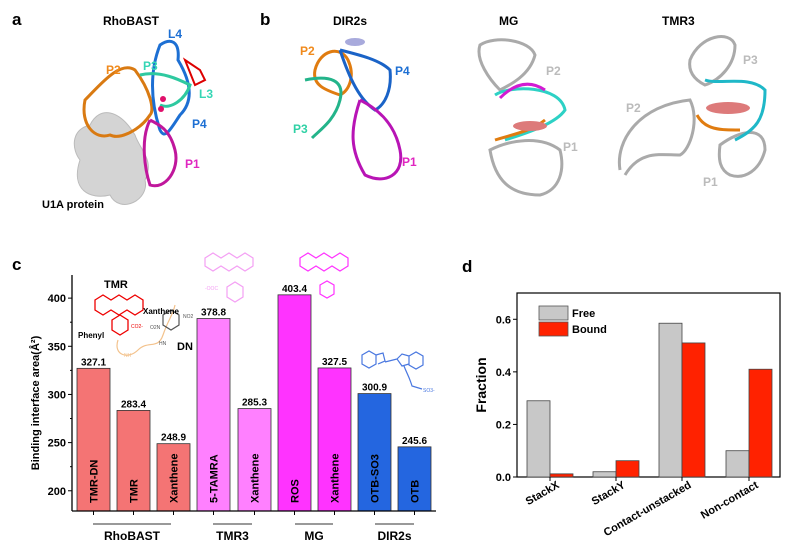  What do you see at coordinates (265, 19) in the screenshot?
I see `panel-letter-b: b` at bounding box center [265, 19].